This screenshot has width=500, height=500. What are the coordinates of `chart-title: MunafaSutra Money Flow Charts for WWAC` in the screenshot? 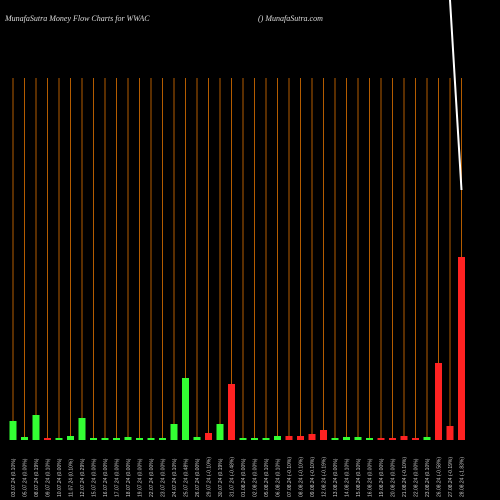 It's located at (77, 18).